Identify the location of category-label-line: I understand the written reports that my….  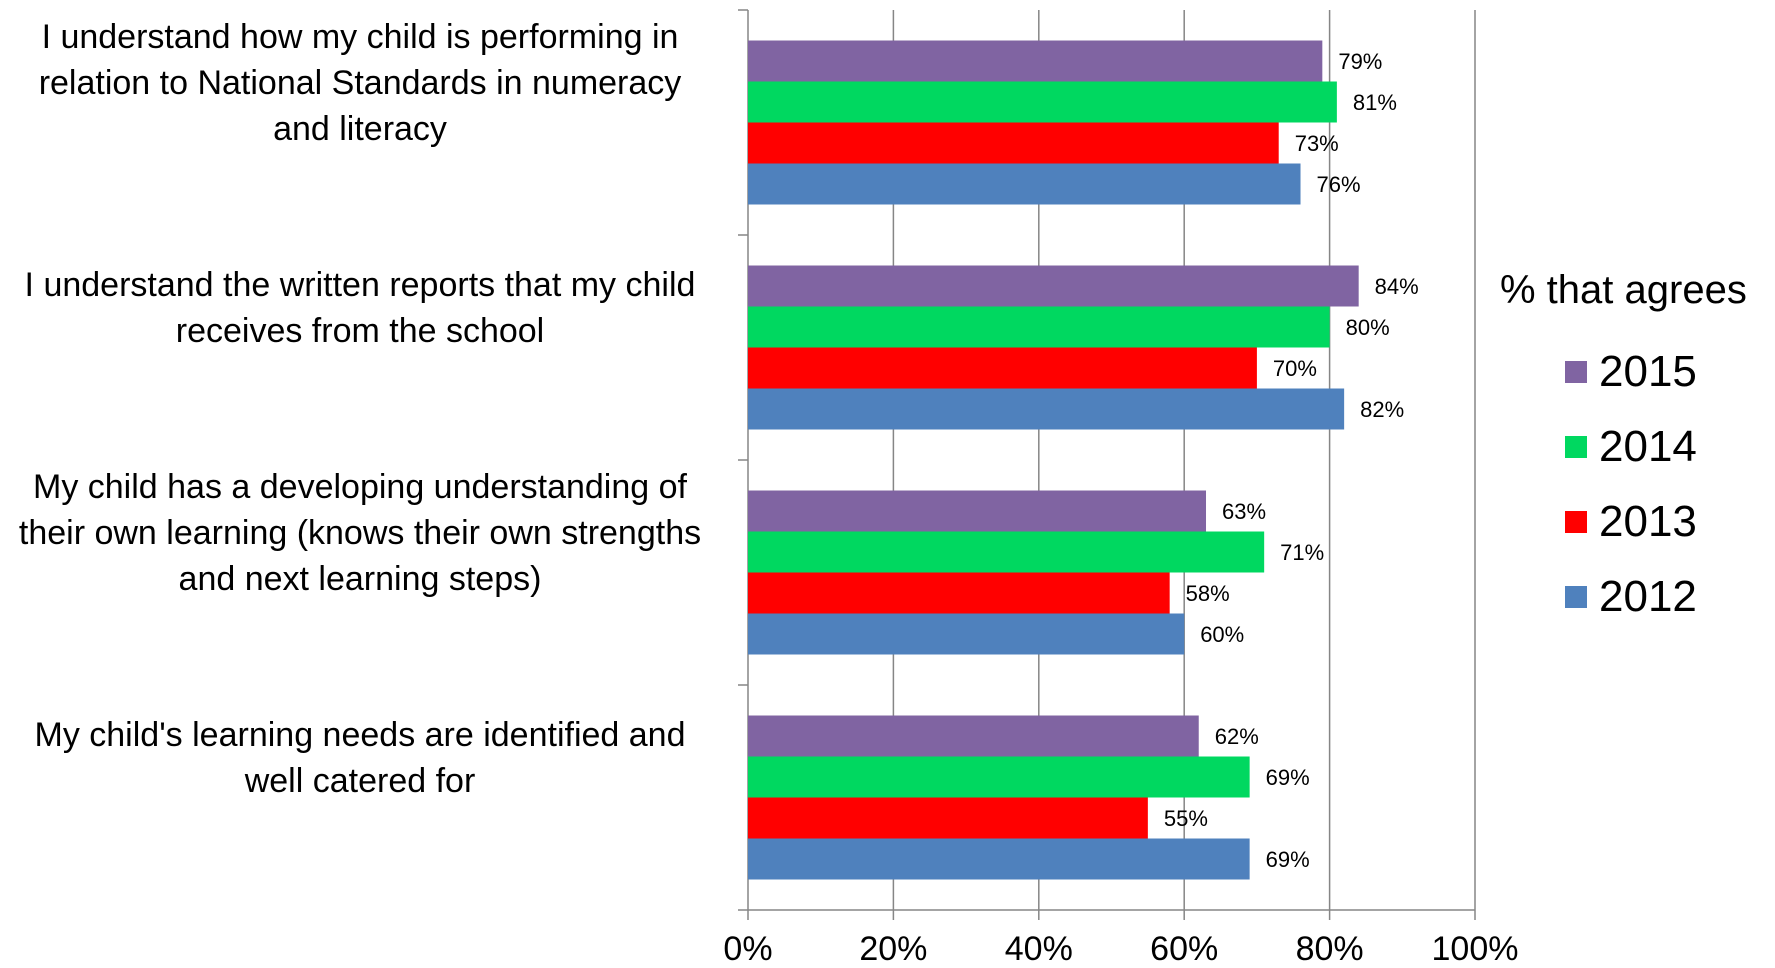
(360, 284).